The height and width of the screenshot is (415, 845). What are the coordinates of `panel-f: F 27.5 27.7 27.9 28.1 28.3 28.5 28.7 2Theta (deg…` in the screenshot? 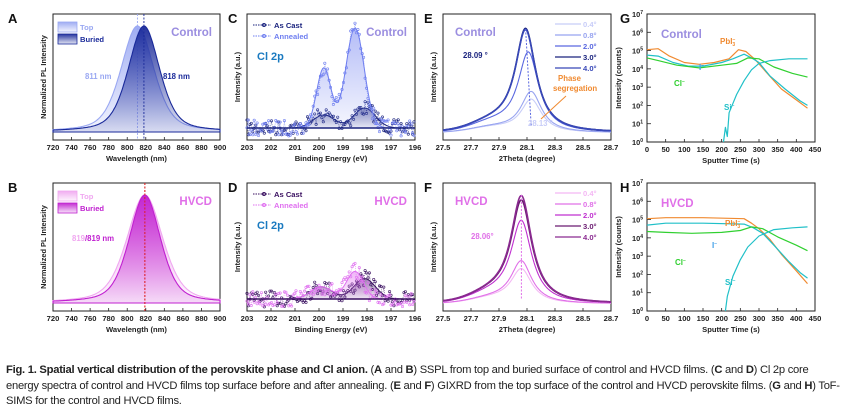 It's located at (521, 257).